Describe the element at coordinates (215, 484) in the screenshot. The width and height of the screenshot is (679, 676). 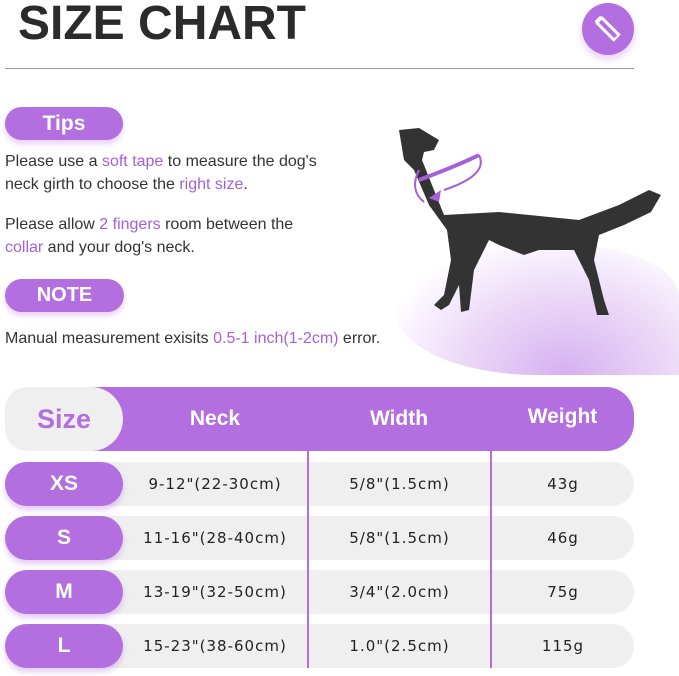
I see `neck-cell: 9-12"(22-30cm)` at that location.